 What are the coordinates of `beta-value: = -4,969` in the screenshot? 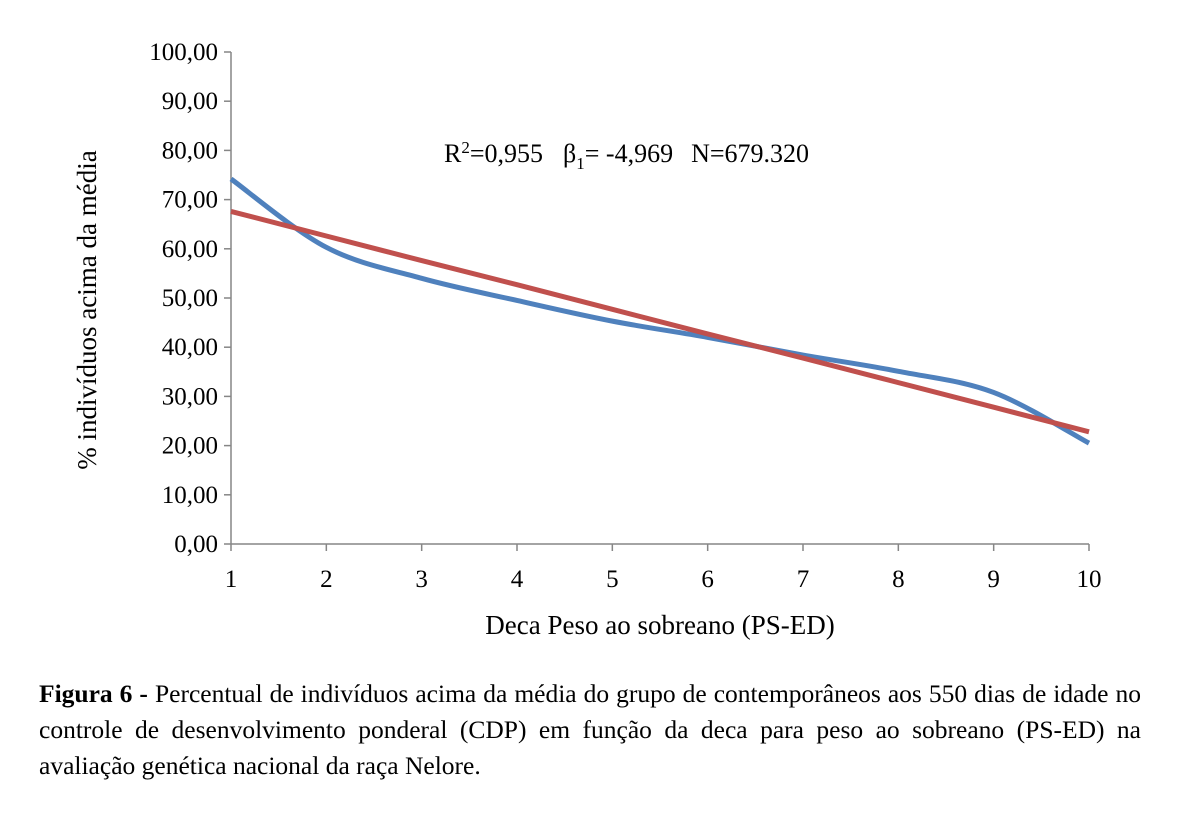 It's located at (629, 153).